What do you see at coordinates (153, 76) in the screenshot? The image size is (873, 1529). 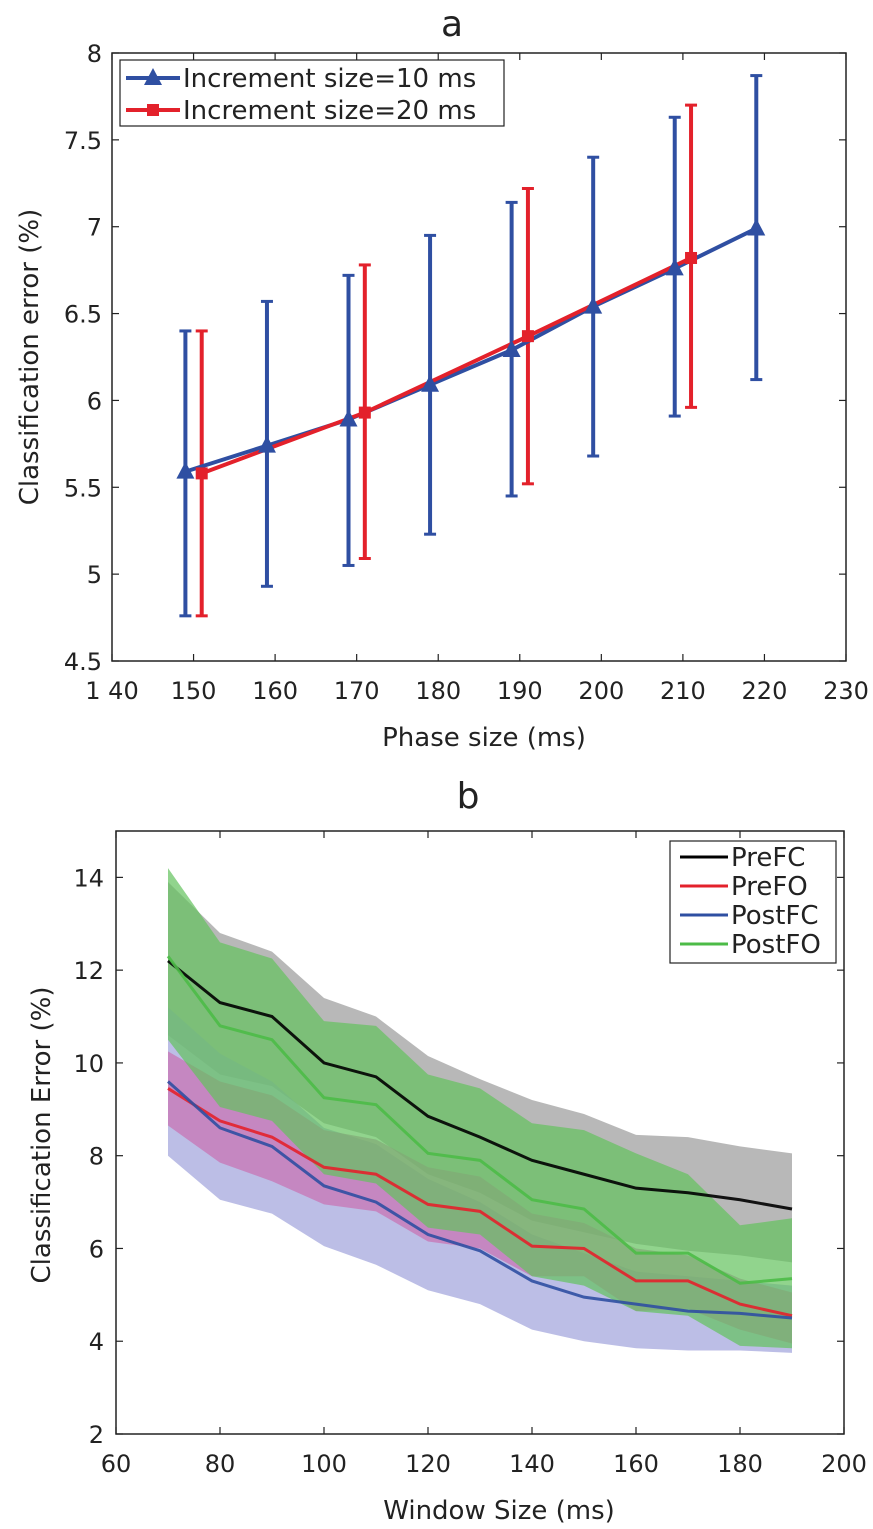 I see `legend-triangle-marker` at bounding box center [153, 76].